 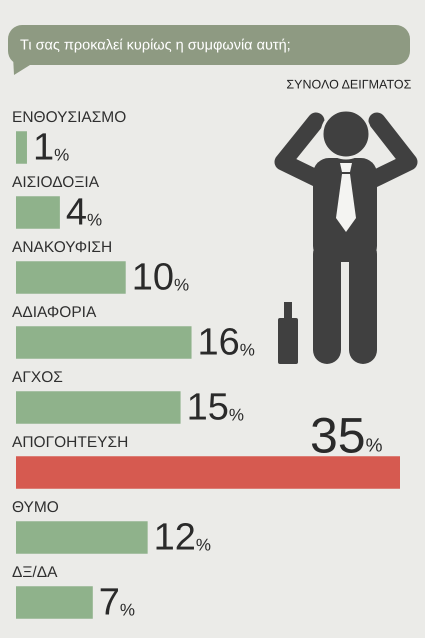 What do you see at coordinates (161, 277) in the screenshot?
I see `data-label: 10%` at bounding box center [161, 277].